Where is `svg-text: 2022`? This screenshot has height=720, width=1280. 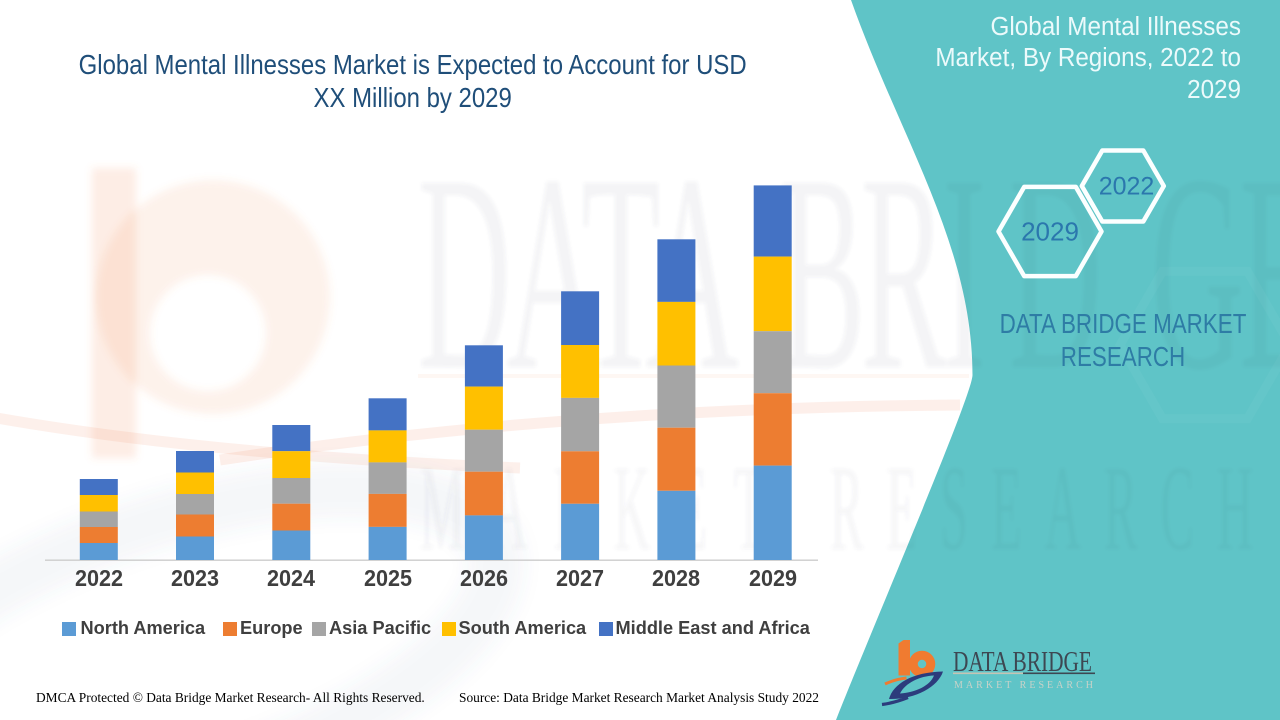
svg-text: 2022 is located at coordinates (1127, 187).